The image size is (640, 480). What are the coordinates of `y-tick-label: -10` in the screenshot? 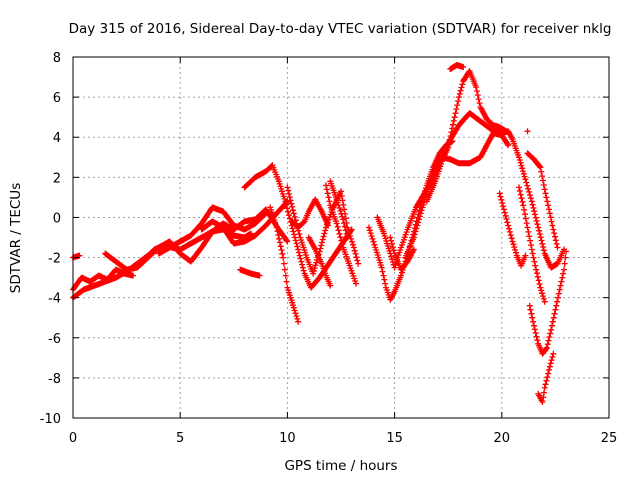 It's located at (50, 419).